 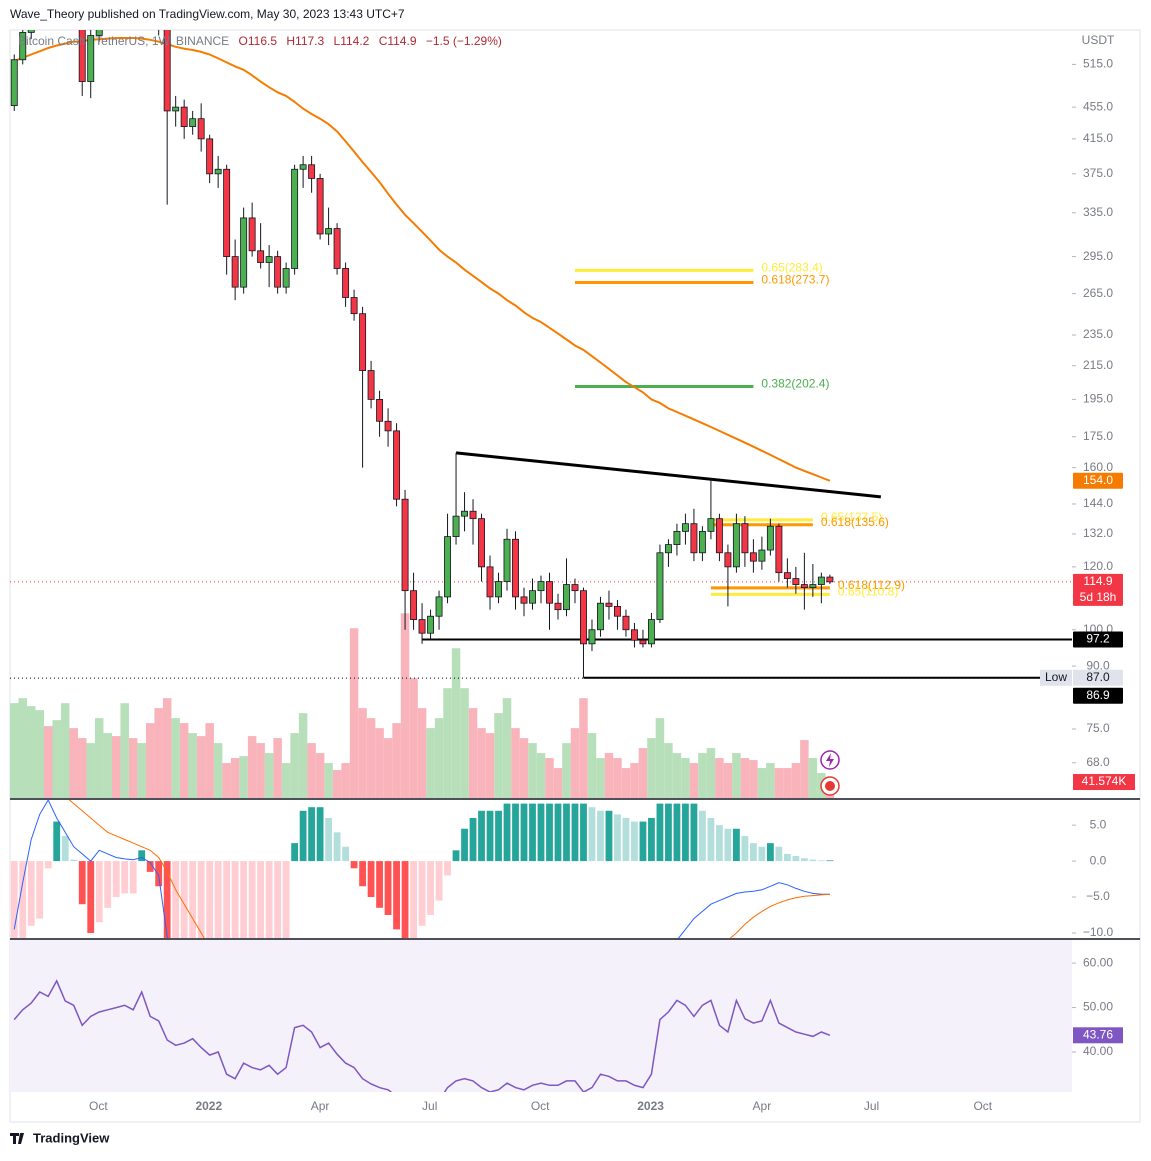 I want to click on y-tick-label: 375.0, so click(x=1098, y=173).